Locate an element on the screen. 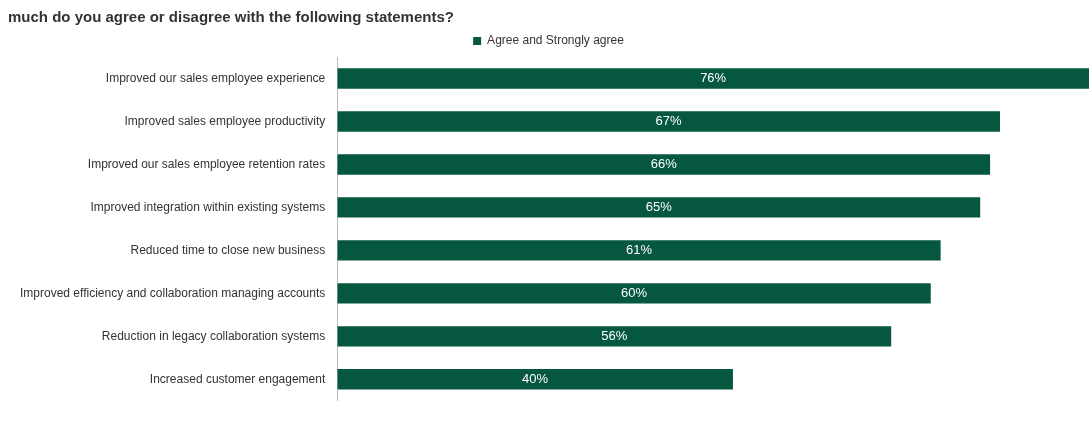 Image resolution: width=1089 pixels, height=425 pixels. y-tick-label: Improved sales employee productivity is located at coordinates (225, 120).